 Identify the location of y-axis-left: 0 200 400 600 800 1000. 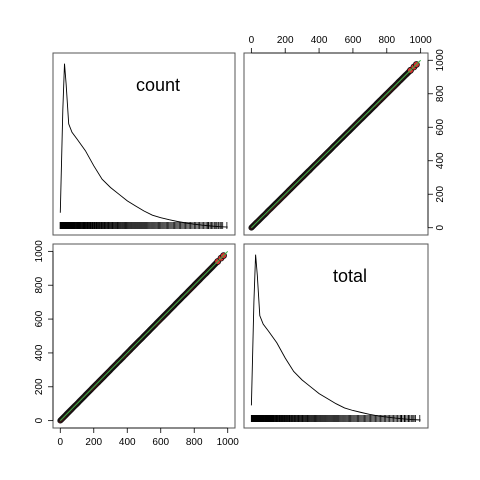
(44, 331).